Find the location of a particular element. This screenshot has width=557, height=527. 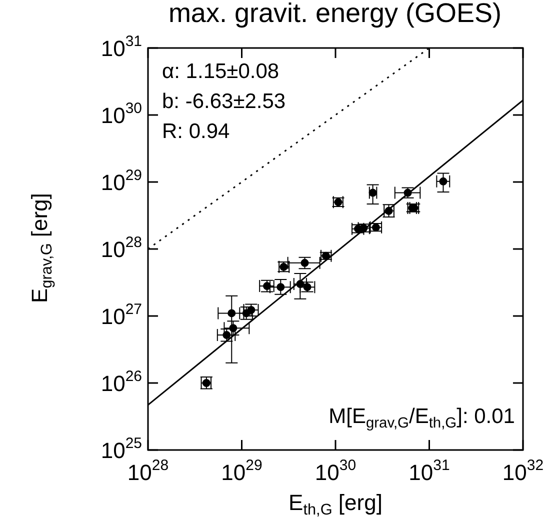

annotation: M[E$_{grav,G}$/E$_{th,G}$]: 0.01 is located at coordinates (421, 418).